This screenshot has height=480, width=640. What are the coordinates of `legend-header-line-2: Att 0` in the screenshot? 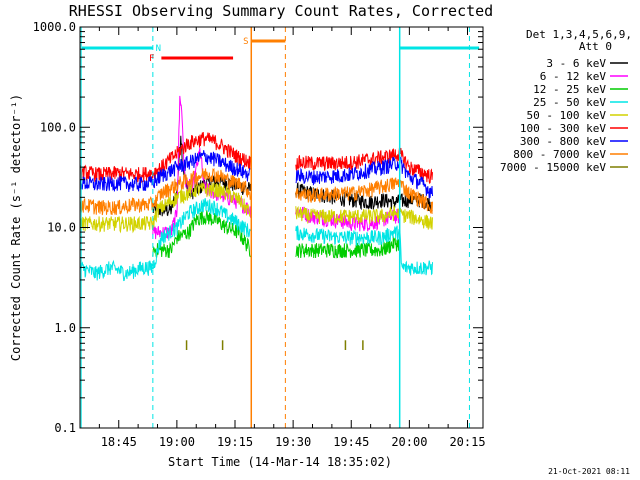 It's located at (595, 46).